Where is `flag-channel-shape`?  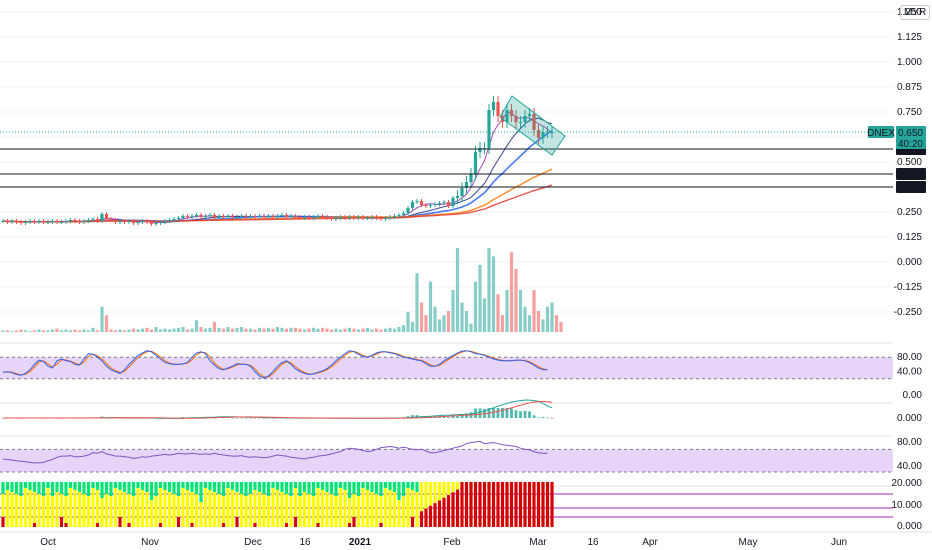 flag-channel-shape is located at coordinates (532, 125).